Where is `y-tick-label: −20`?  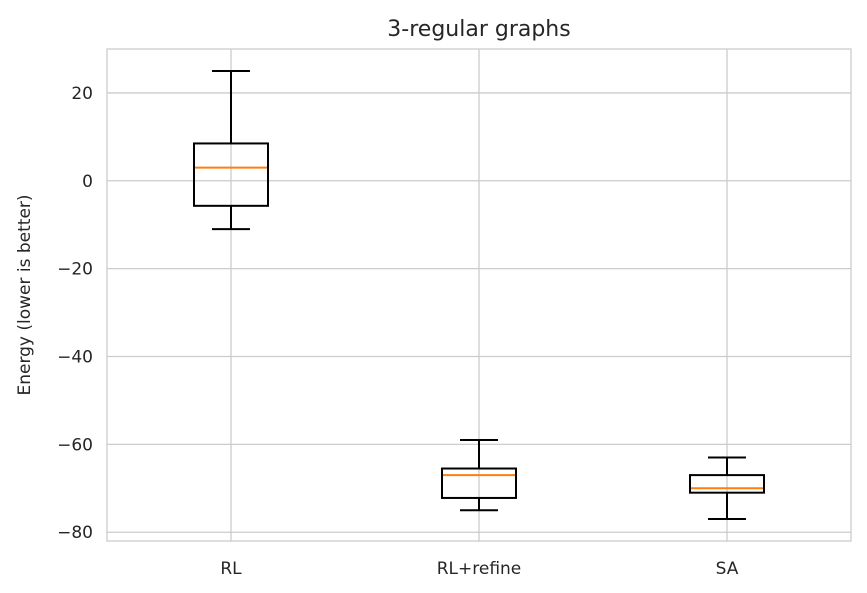 y-tick-label: −20 is located at coordinates (75, 270).